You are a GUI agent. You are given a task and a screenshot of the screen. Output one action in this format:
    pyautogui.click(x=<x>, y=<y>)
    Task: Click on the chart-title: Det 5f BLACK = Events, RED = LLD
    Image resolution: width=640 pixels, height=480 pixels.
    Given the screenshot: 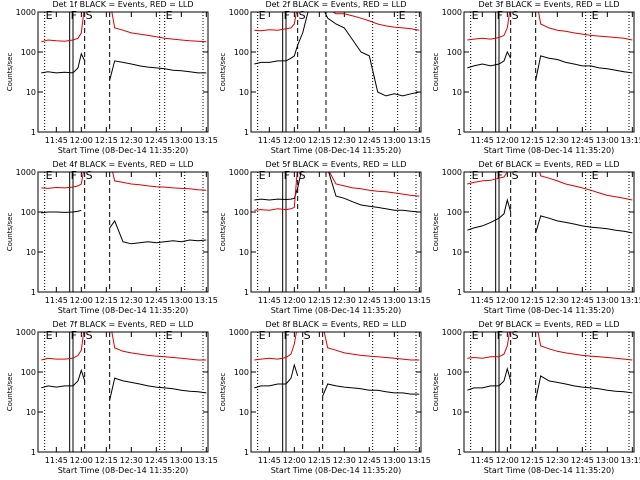 What is the action you would take?
    pyautogui.click(x=335, y=164)
    